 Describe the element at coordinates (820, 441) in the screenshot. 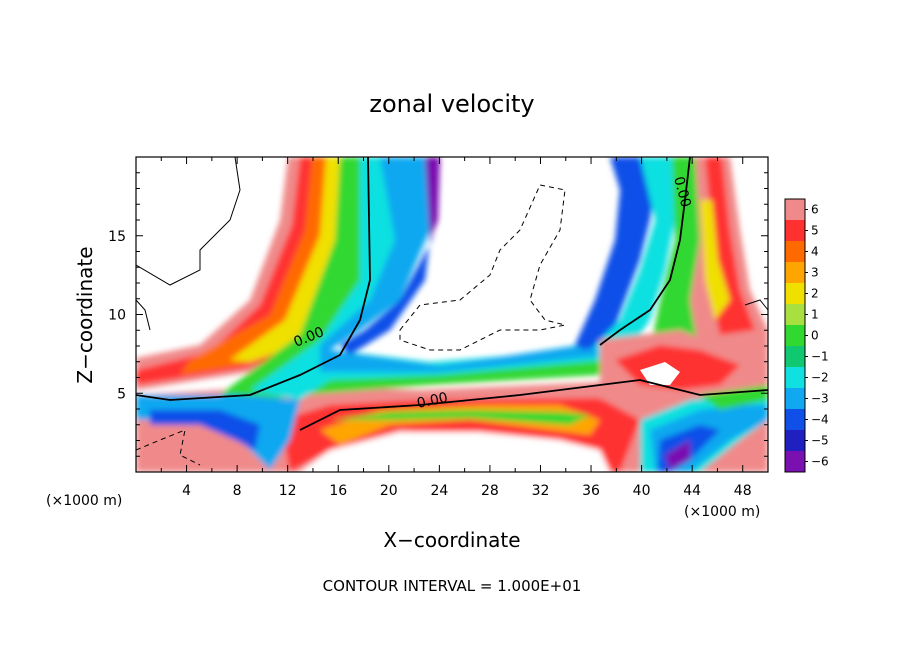

I see `colorbar-label: −5` at that location.